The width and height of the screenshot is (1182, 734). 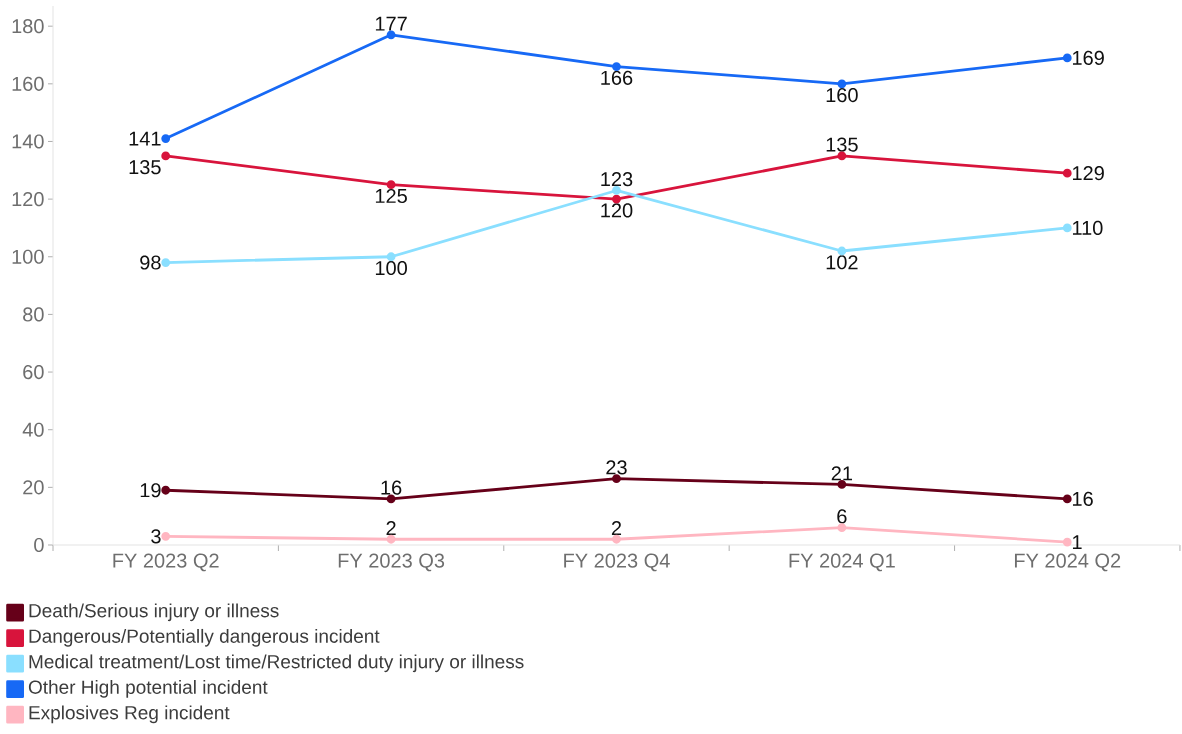 What do you see at coordinates (33, 429) in the screenshot?
I see `y-tick-label: 40` at bounding box center [33, 429].